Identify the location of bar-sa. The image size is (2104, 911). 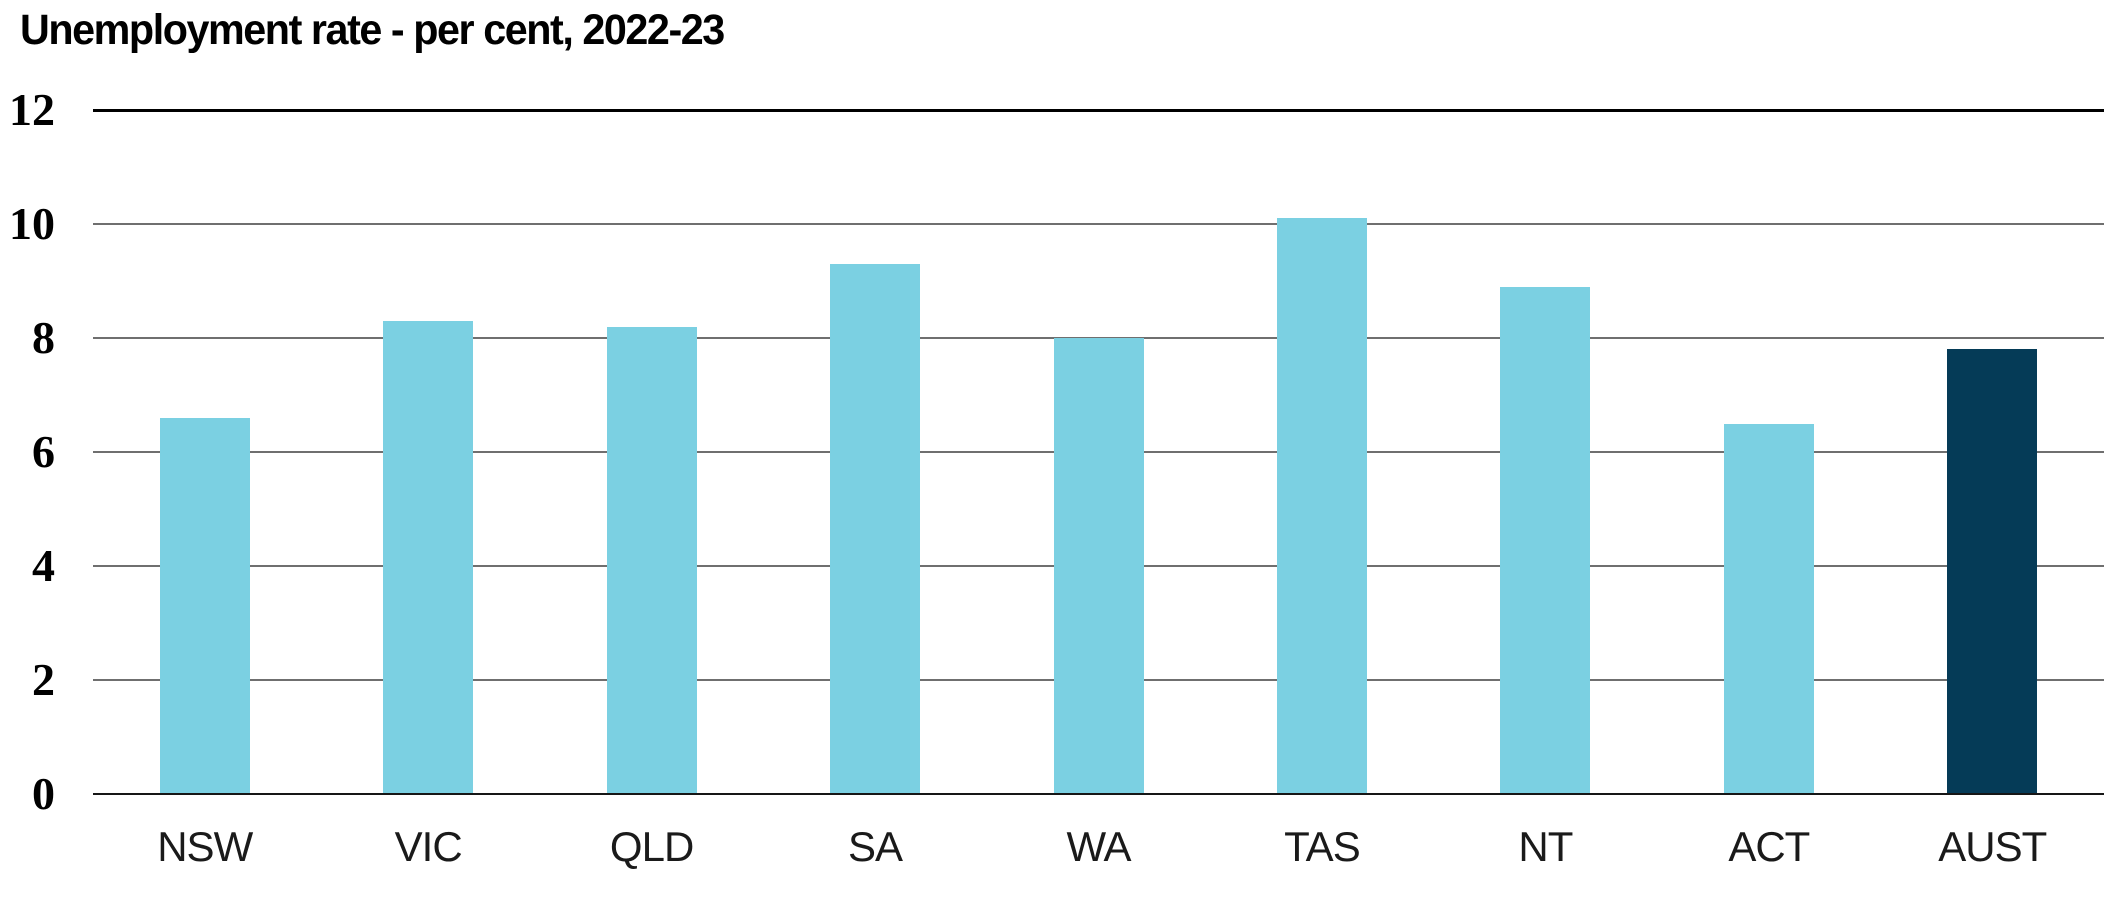
(875, 528).